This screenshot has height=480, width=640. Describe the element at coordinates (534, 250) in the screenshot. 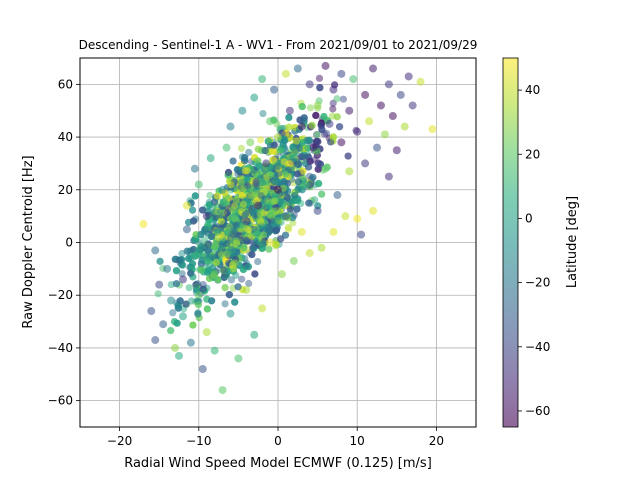

I see `colorbar-ticks: −60 −40 −20 0 20 40` at that location.